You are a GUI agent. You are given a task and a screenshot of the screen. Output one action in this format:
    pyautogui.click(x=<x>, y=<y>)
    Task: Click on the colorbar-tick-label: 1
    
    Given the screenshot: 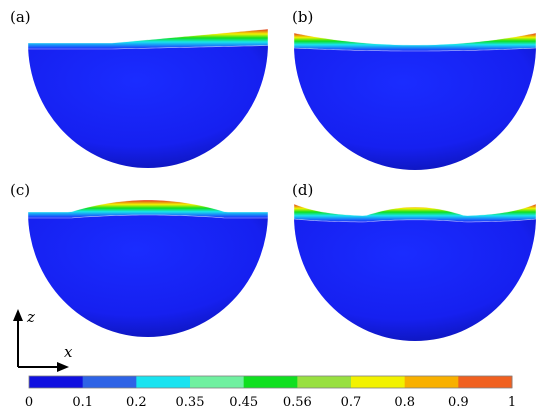 What is the action you would take?
    pyautogui.click(x=512, y=402)
    